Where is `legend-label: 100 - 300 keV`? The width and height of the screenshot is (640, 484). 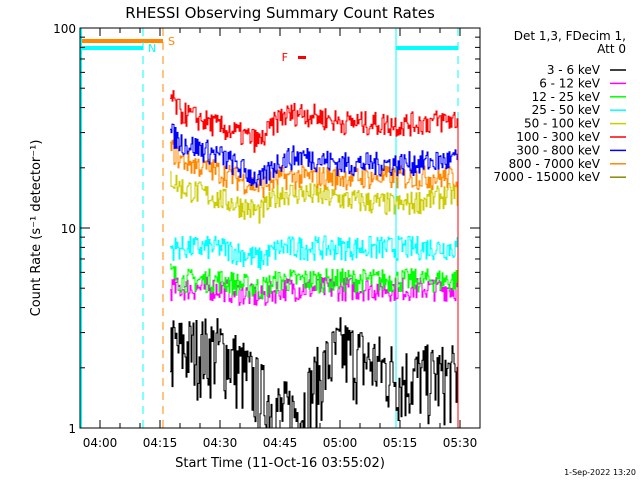
legend-label: 100 - 300 keV is located at coordinates (558, 137).